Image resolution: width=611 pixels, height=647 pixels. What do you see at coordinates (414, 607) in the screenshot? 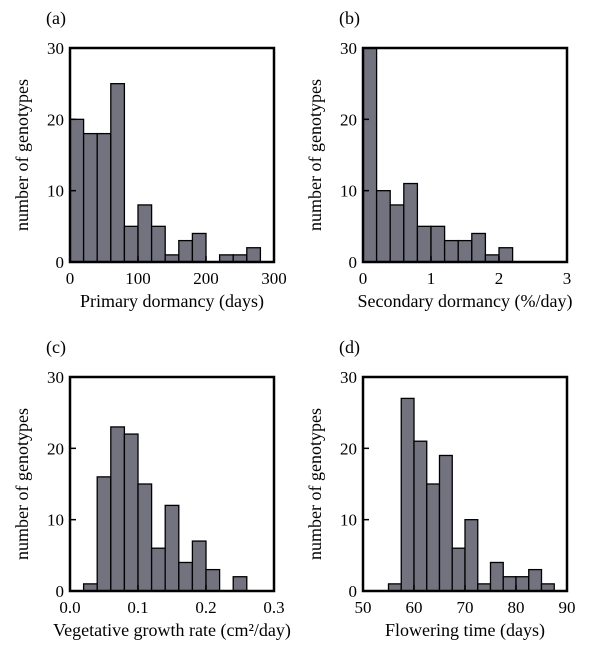
I see `x-tick-label: 60` at bounding box center [414, 607].